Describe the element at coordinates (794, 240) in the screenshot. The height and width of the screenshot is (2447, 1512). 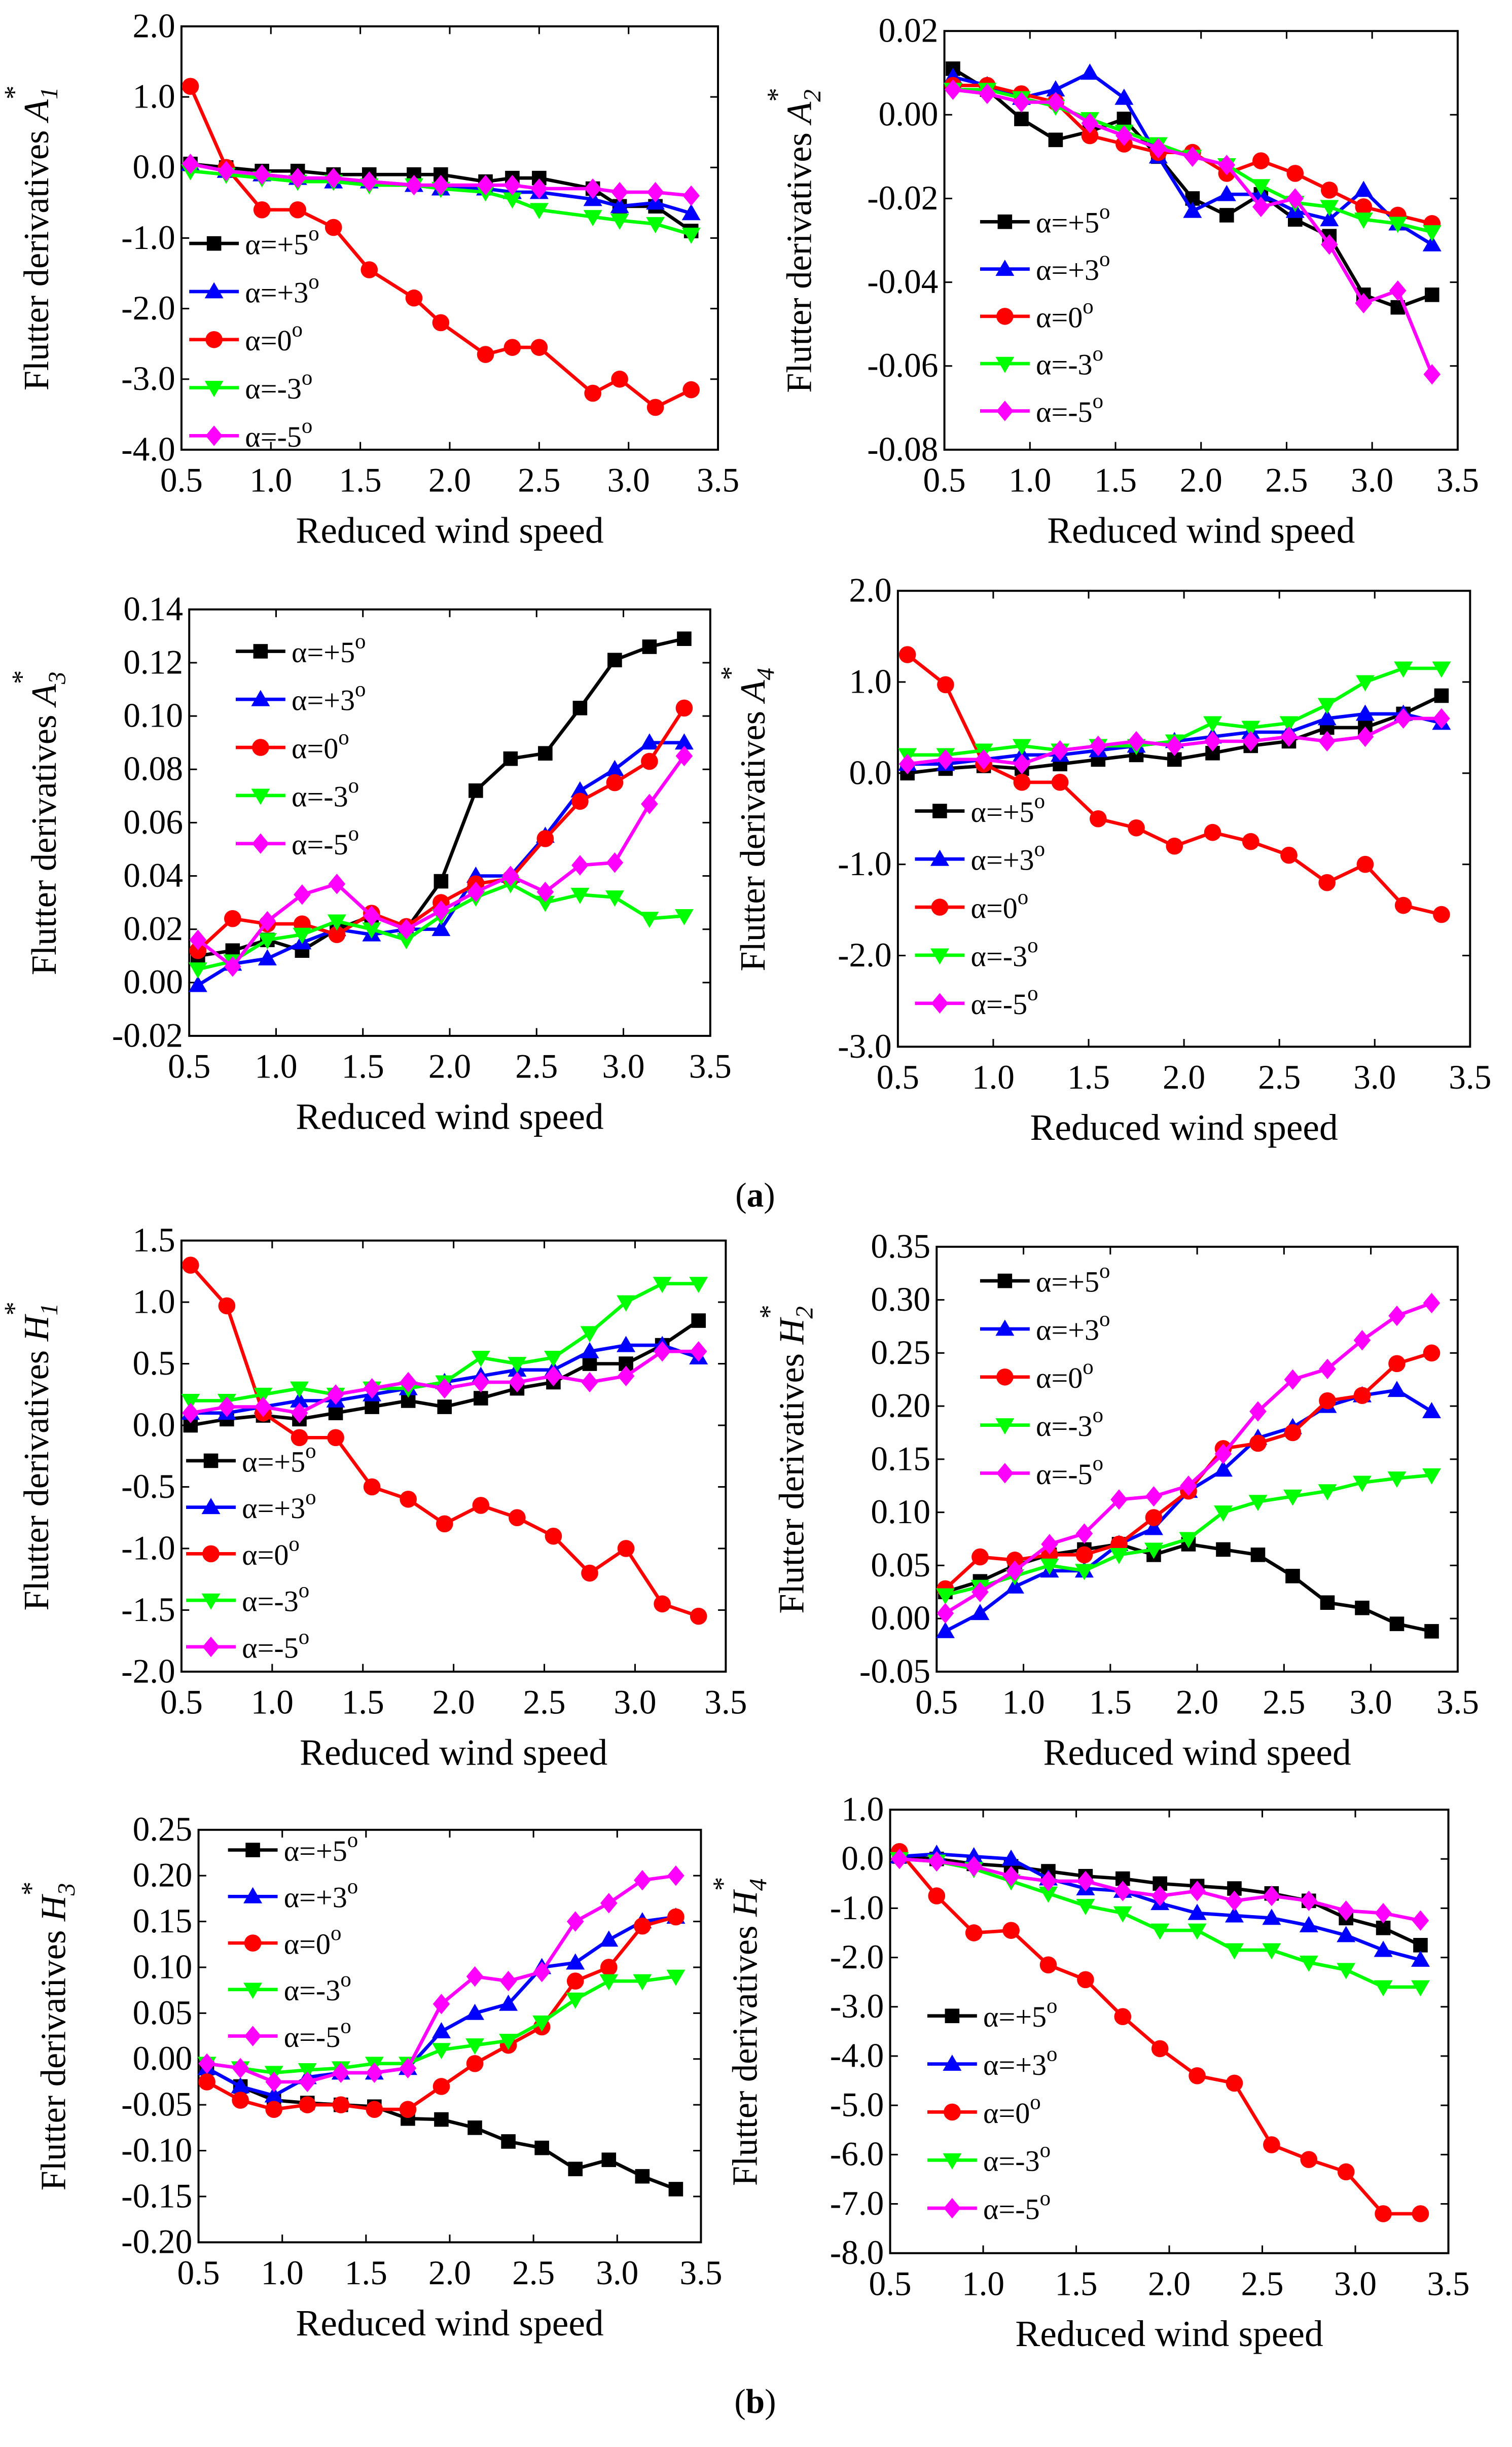
I see `y-axis-label: Flutter derivatives A2 *` at that location.